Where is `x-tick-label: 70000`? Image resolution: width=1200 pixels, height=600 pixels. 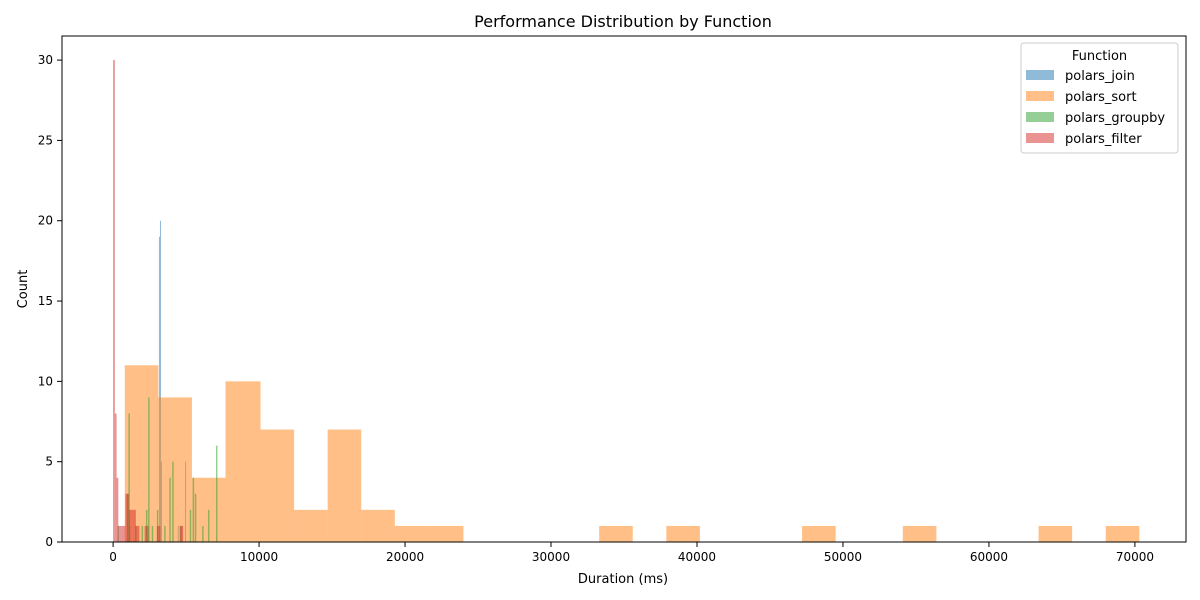
x-tick-label: 70000 is located at coordinates (1135, 557).